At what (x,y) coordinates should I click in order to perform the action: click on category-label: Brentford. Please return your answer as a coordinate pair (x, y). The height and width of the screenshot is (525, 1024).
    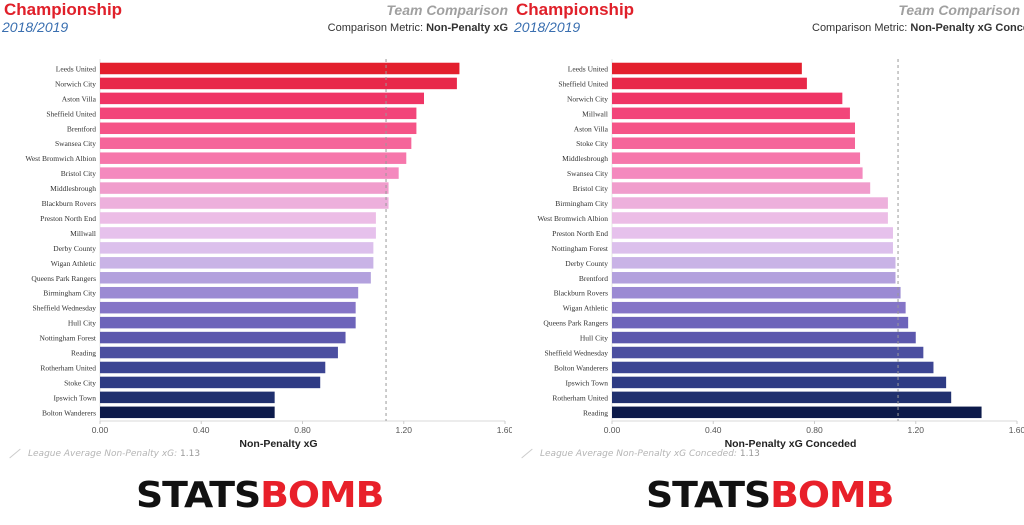
    Looking at the image, I should click on (593, 278).